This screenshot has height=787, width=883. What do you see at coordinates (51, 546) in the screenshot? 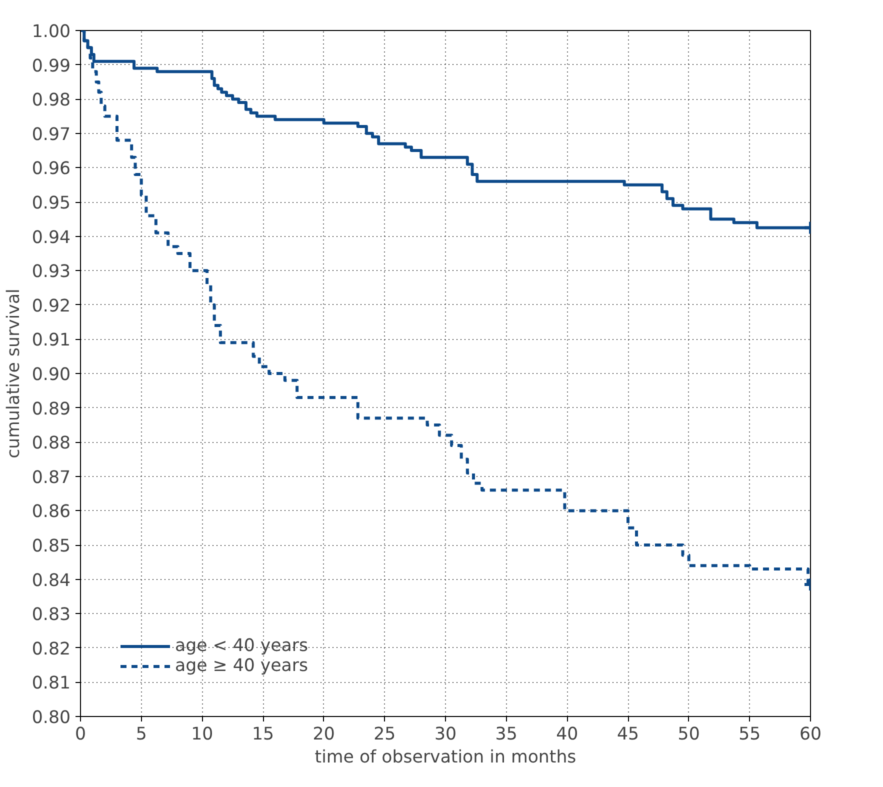
I see `y-tick-label: 0.85` at bounding box center [51, 546].